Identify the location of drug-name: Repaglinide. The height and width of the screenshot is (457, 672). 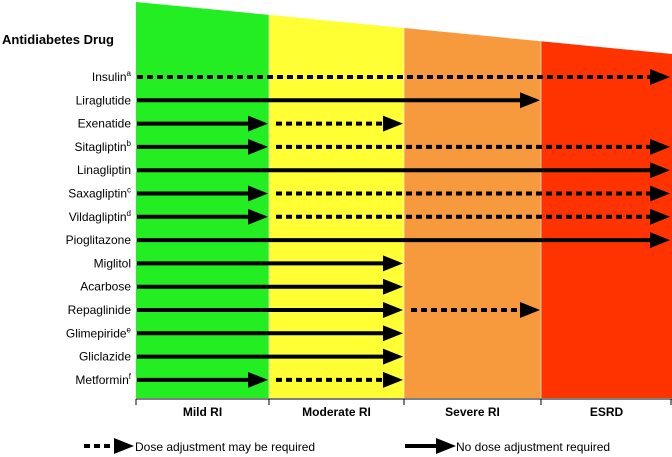
(100, 310).